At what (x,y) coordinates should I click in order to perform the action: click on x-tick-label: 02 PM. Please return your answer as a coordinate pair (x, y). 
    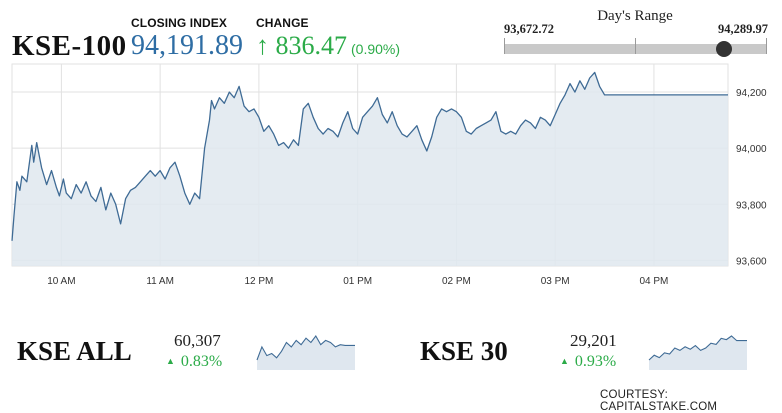
    Looking at the image, I should click on (456, 281).